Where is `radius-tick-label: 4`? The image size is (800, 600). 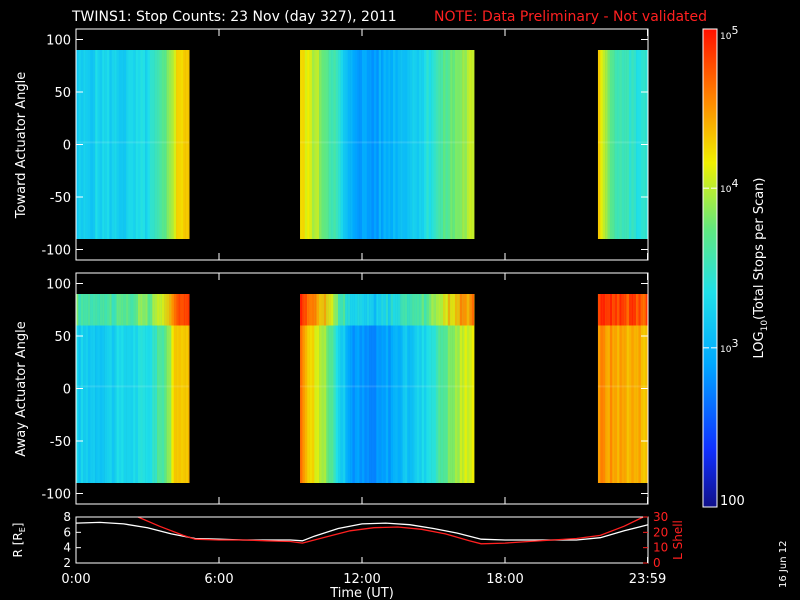
radius-tick-label: 4 is located at coordinates (67, 548).